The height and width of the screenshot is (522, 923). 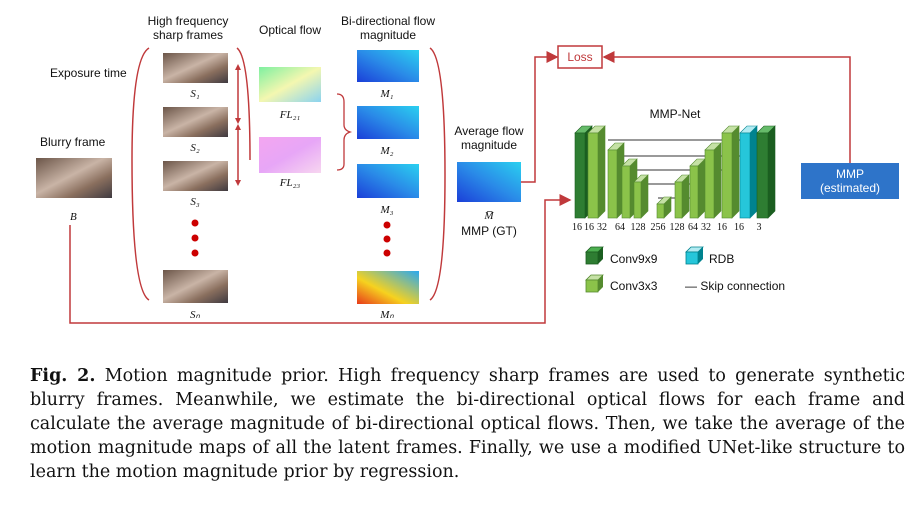 What do you see at coordinates (592, 258) in the screenshot?
I see `legend-conv9-icon` at bounding box center [592, 258].